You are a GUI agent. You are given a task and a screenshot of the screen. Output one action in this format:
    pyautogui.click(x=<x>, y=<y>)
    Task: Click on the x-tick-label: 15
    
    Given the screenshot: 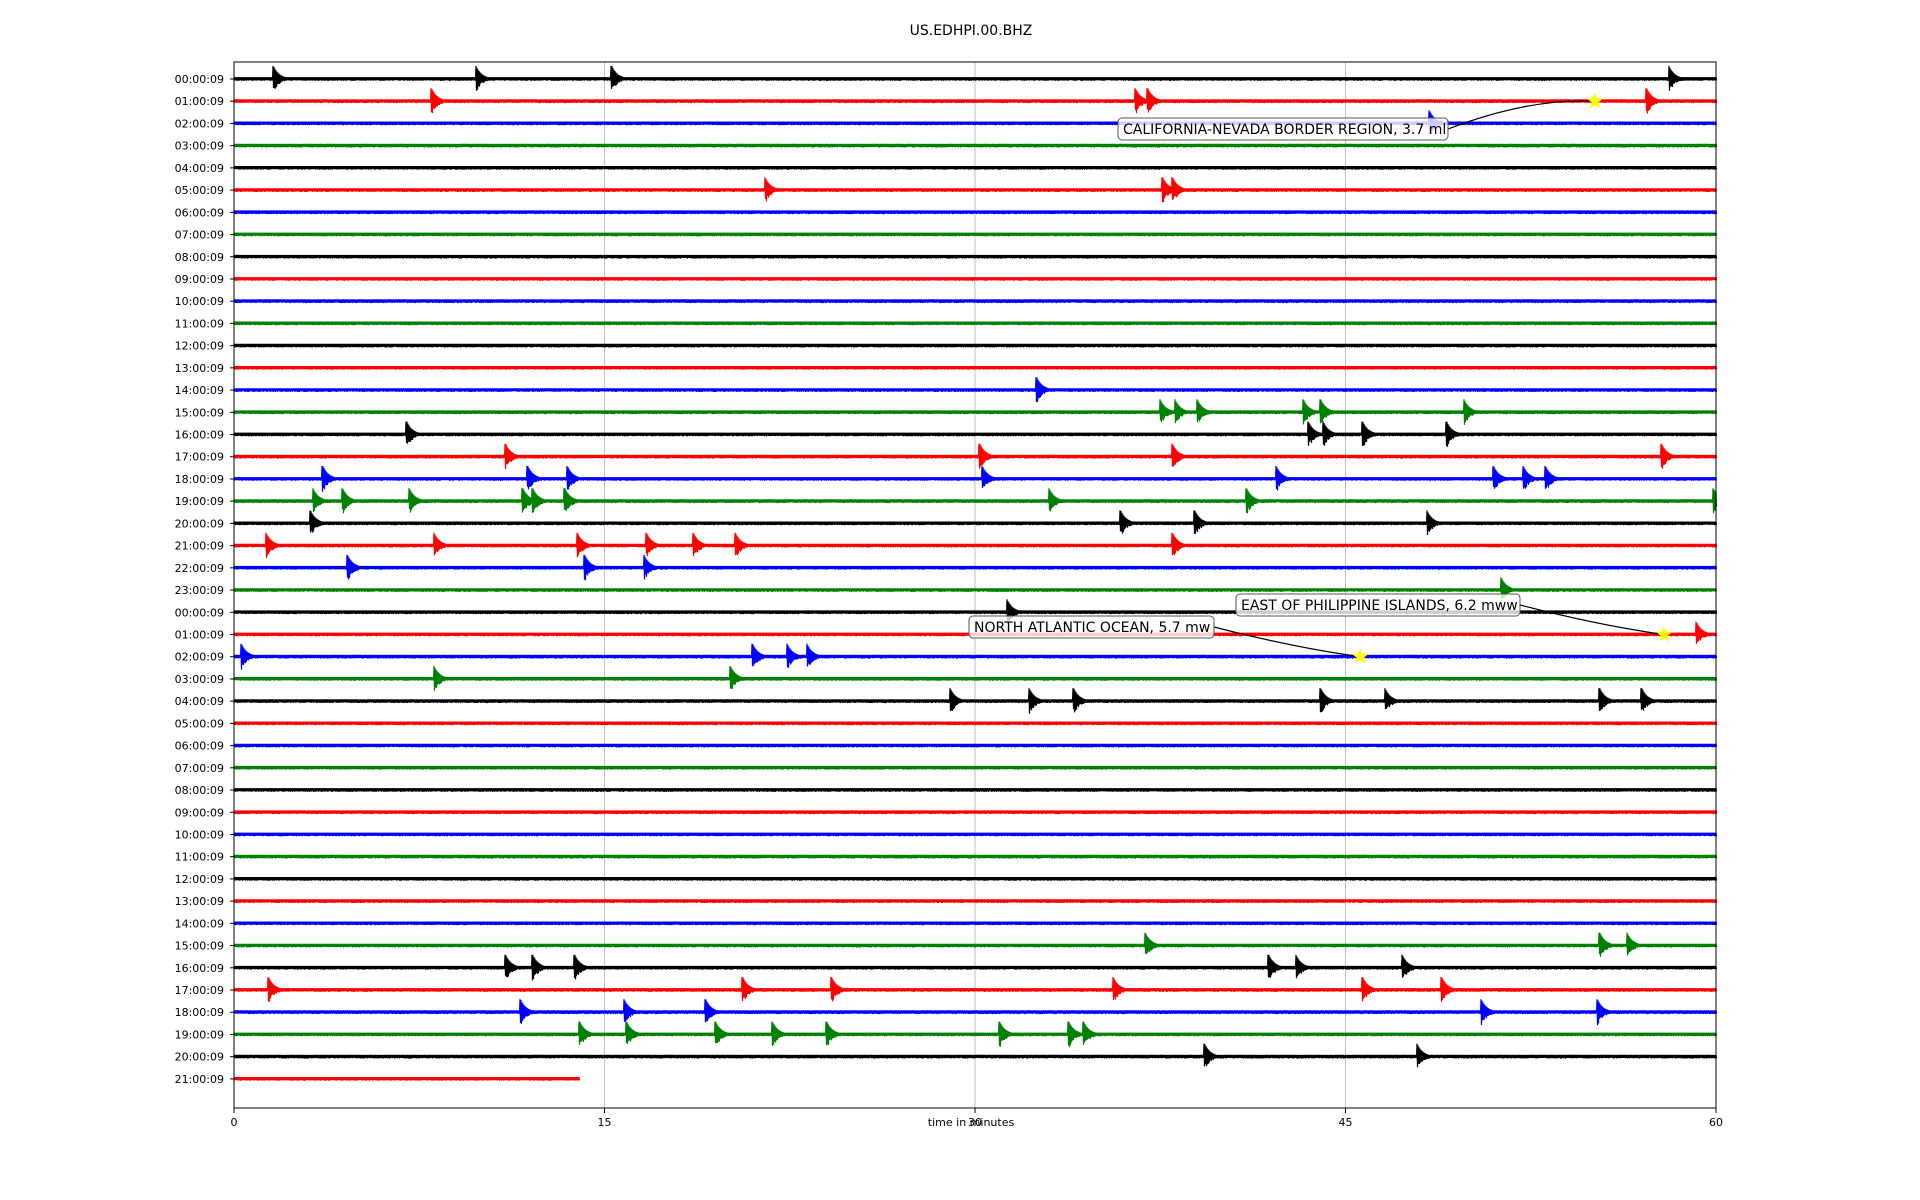 What is the action you would take?
    pyautogui.click(x=605, y=1122)
    